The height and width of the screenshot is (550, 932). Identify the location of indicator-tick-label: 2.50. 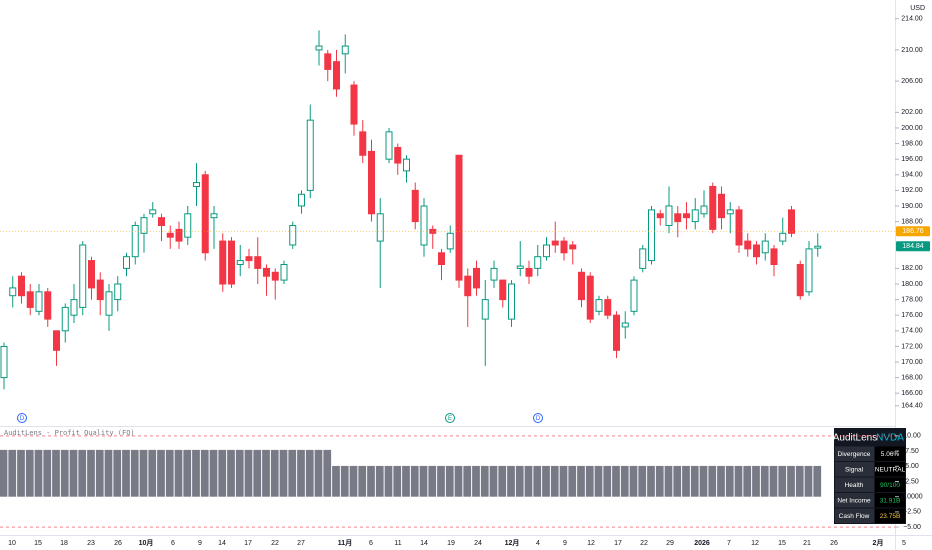
(912, 481).